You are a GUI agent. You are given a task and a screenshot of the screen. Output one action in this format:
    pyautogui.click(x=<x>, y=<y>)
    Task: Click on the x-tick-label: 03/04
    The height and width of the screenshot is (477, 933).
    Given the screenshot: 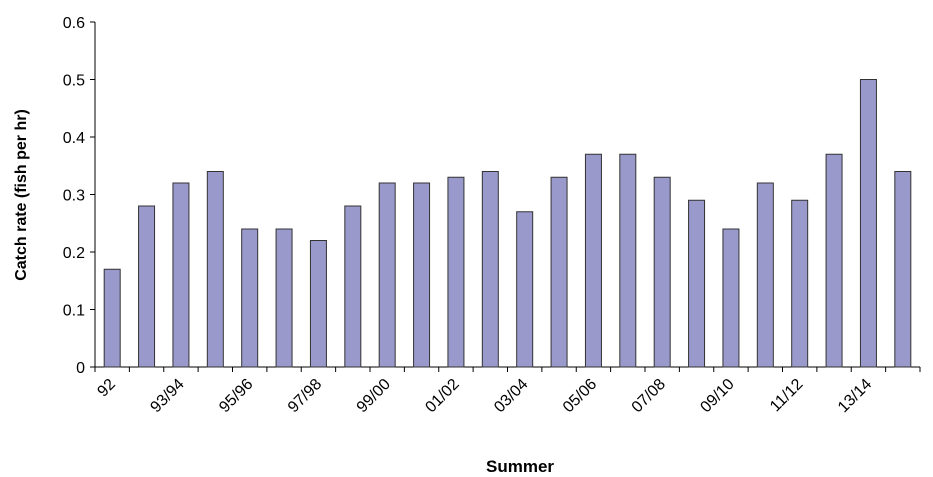 What is the action you would take?
    pyautogui.click(x=511, y=396)
    